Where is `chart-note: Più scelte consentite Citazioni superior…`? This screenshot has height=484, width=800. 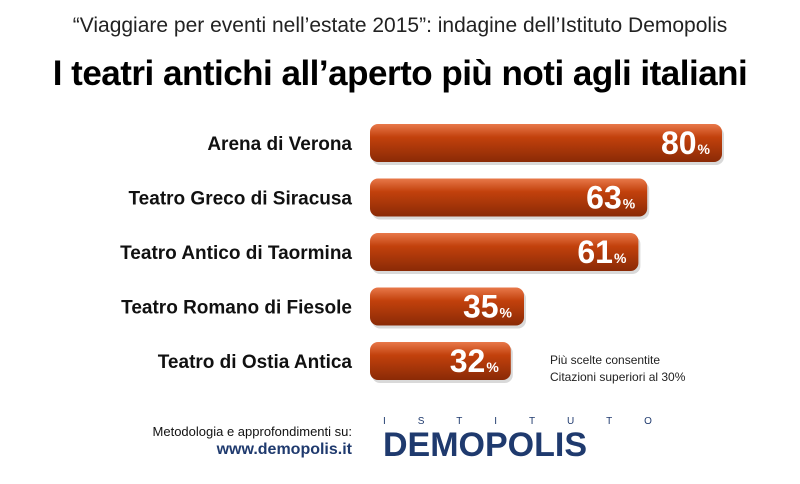 chart-note: Più scelte consentite Citazioni superior… is located at coordinates (617, 369).